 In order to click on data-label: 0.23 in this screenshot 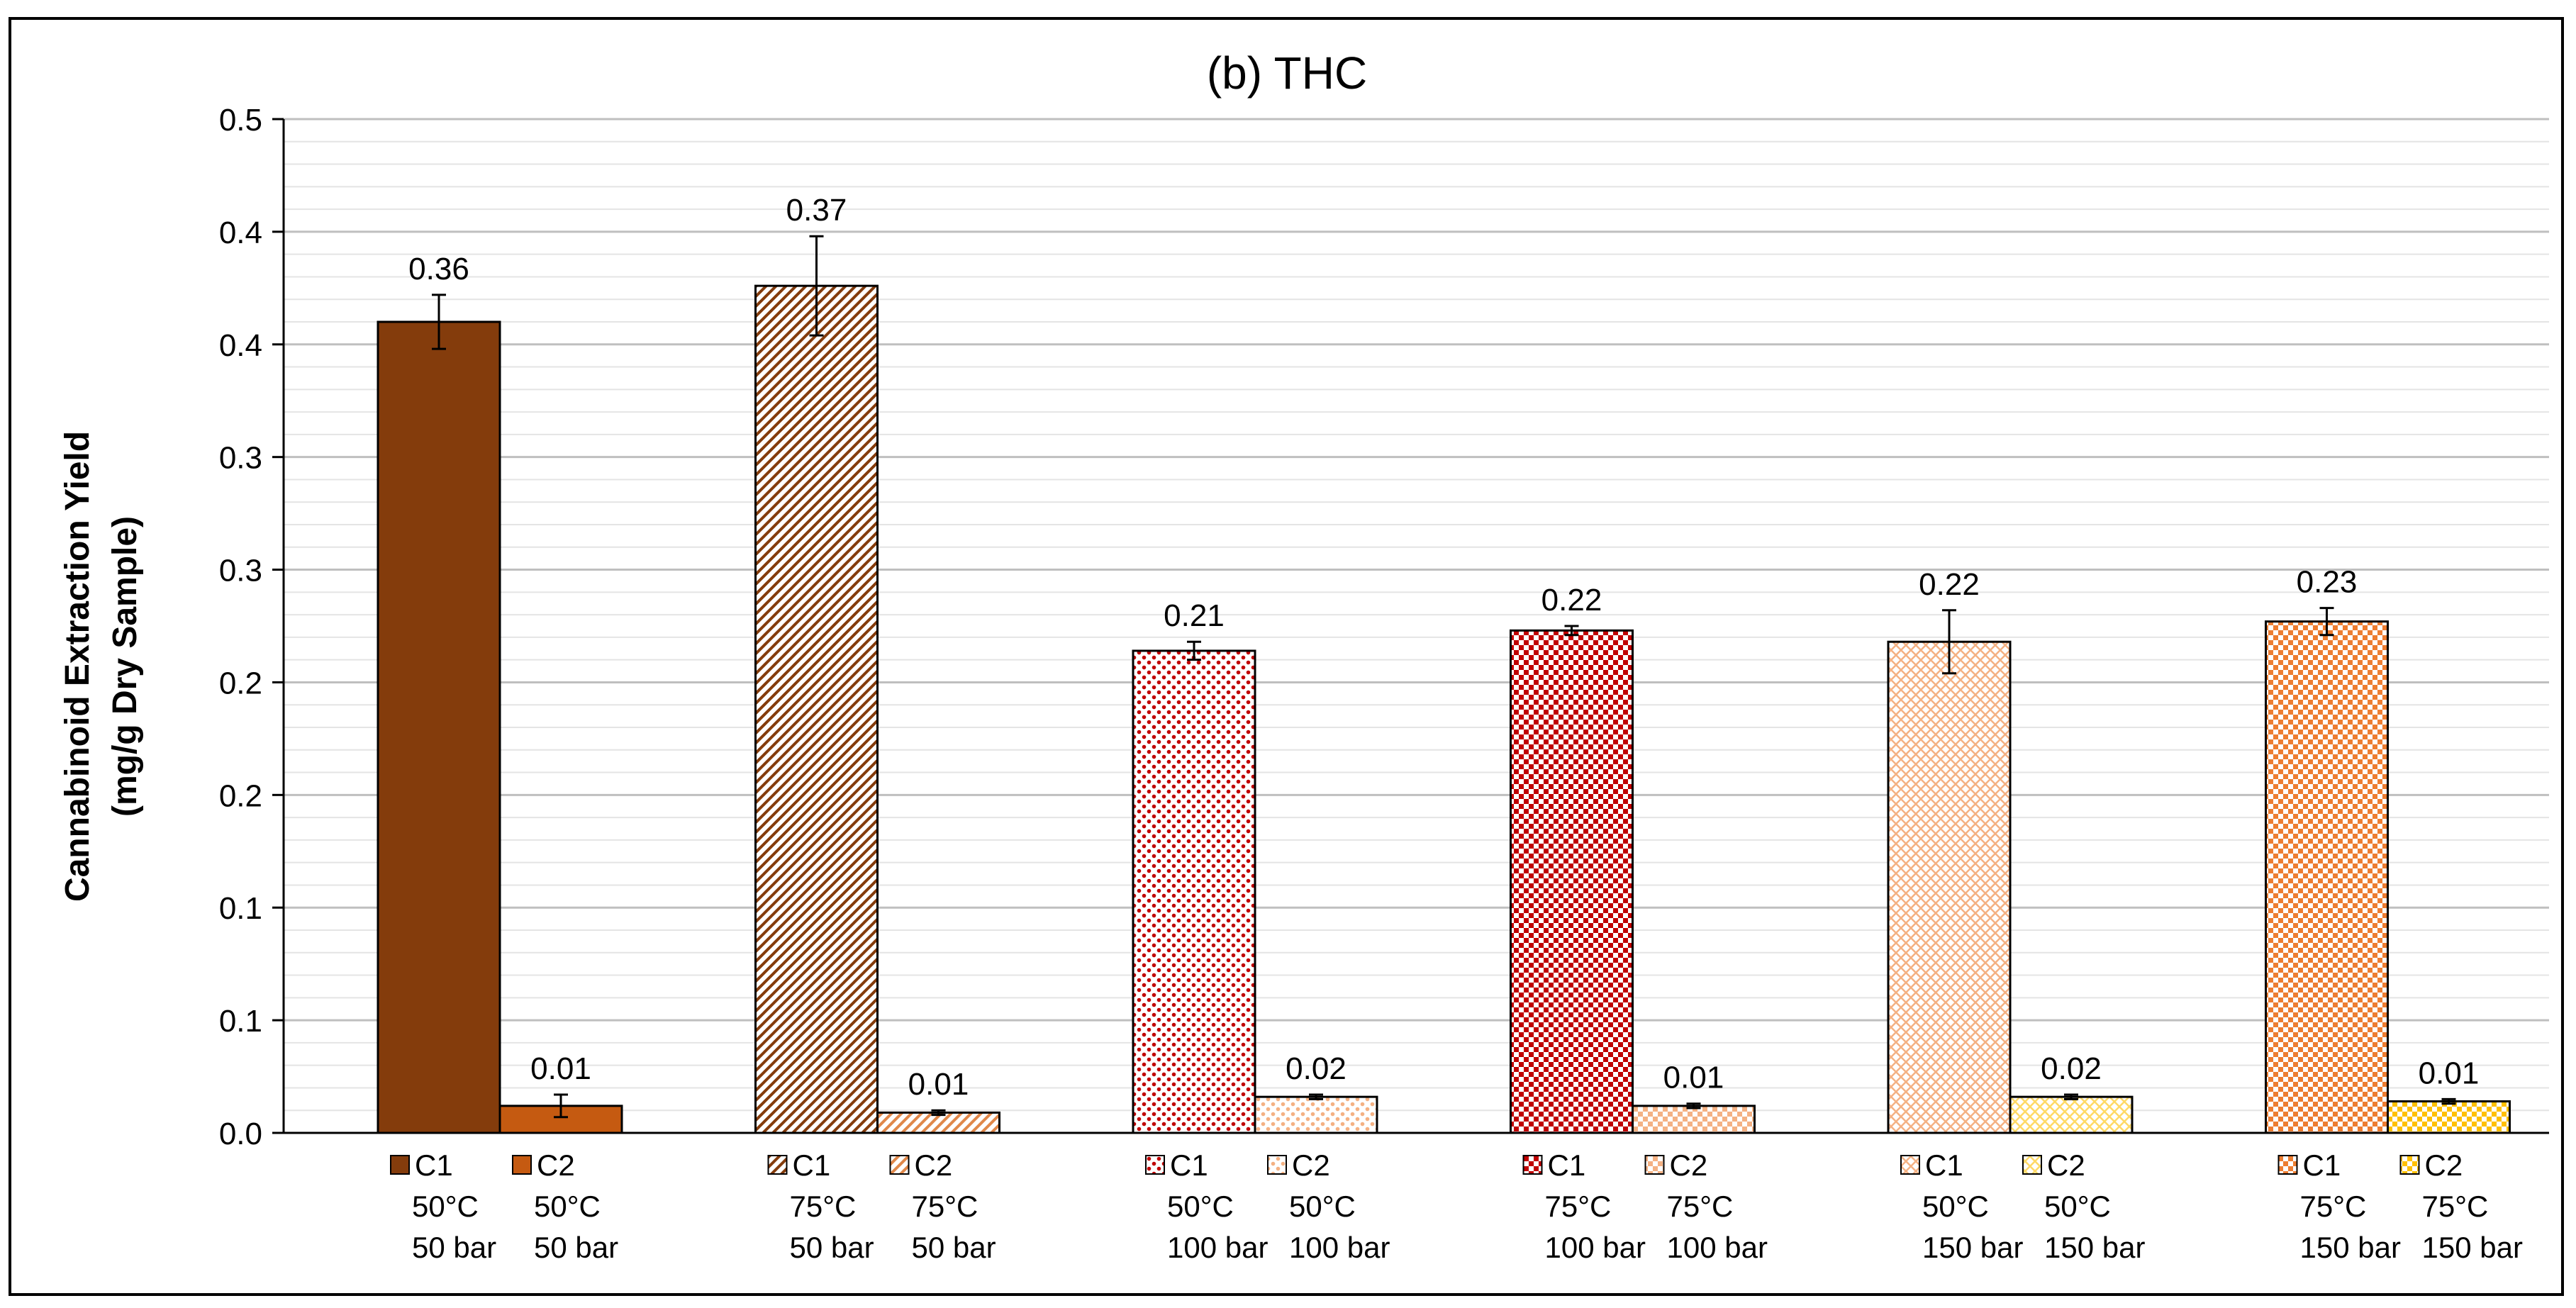, I will do `click(2327, 583)`.